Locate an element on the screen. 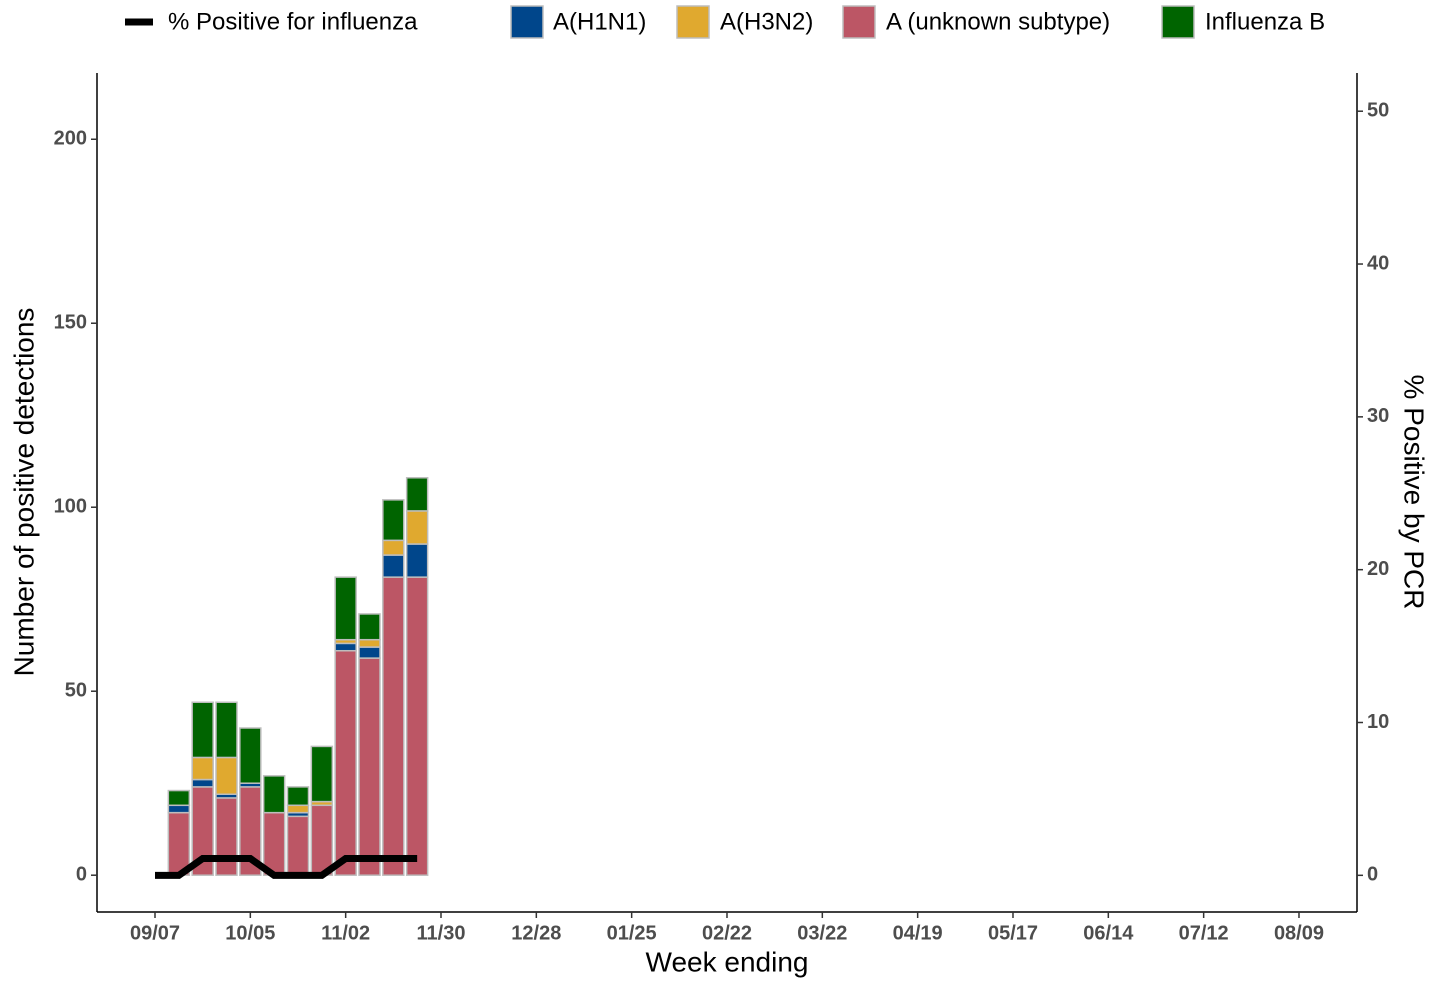 The image size is (1442, 981). legend-label: % Positive for influenza is located at coordinates (293, 21).